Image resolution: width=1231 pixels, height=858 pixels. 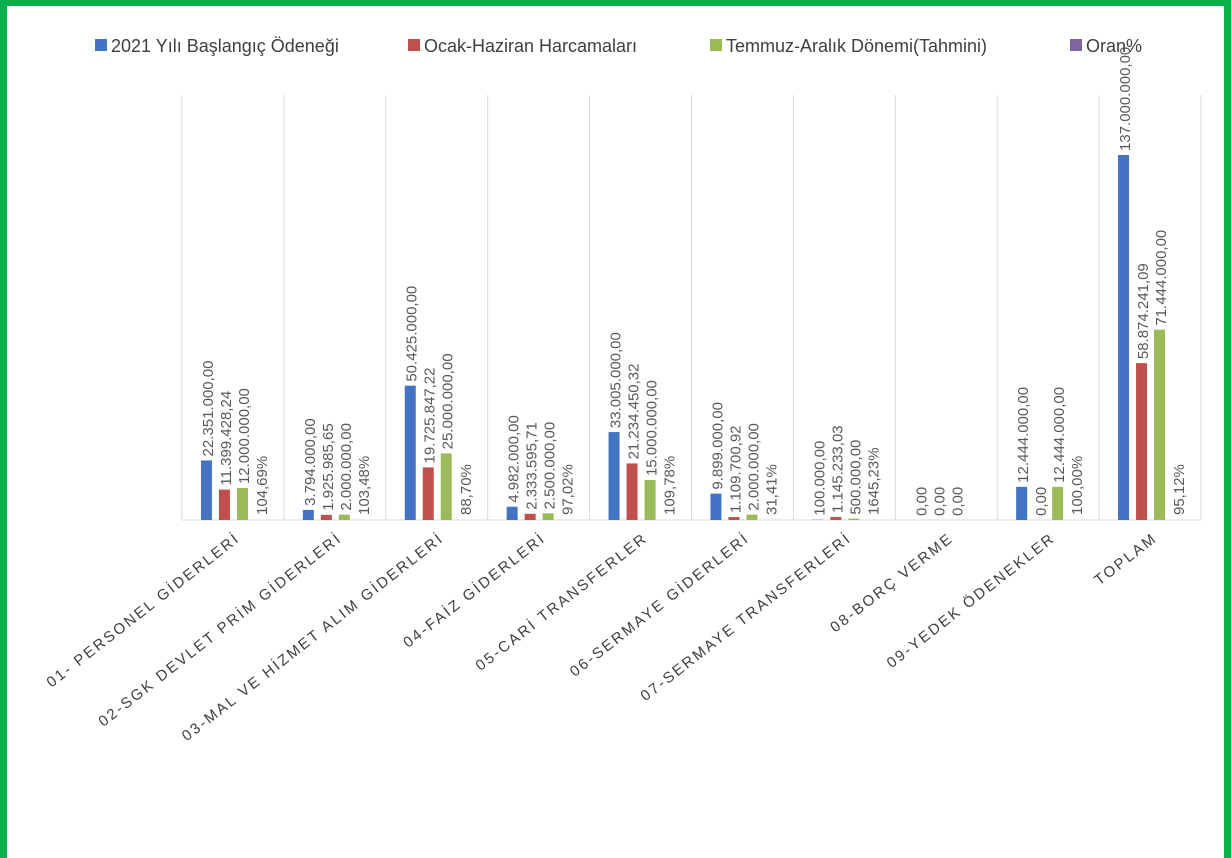 What do you see at coordinates (308, 514) in the screenshot?
I see `bar-2021-yili-baslangic-odenegi-02-sgk-devlet-pri-m-gi-derleri` at bounding box center [308, 514].